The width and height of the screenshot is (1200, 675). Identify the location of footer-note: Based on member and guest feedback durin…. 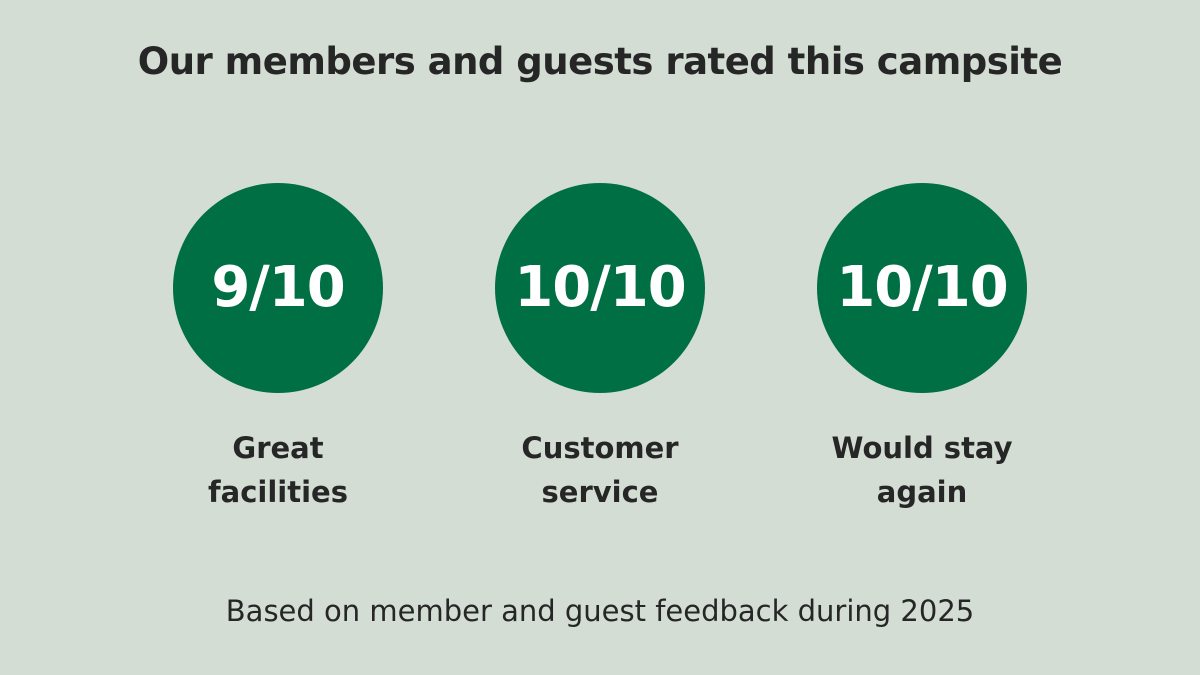
(600, 611).